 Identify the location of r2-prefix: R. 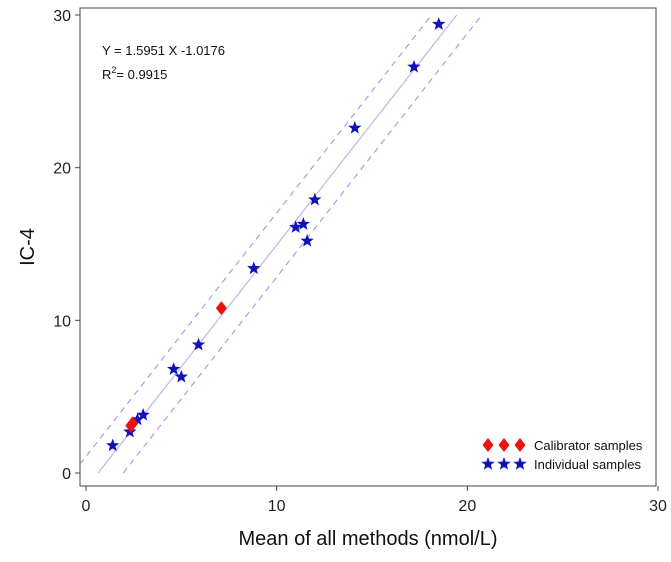
(106, 74).